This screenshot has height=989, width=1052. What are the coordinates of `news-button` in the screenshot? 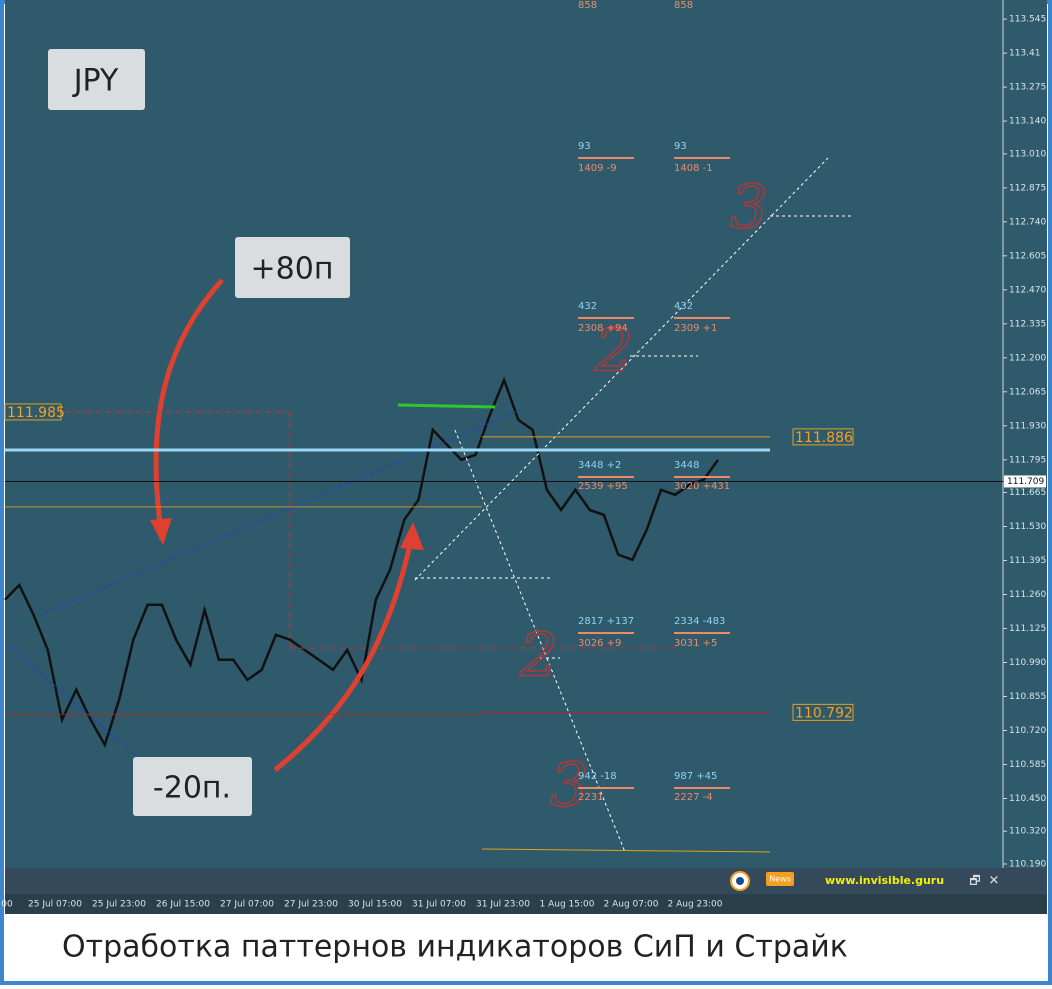 It's located at (780, 879).